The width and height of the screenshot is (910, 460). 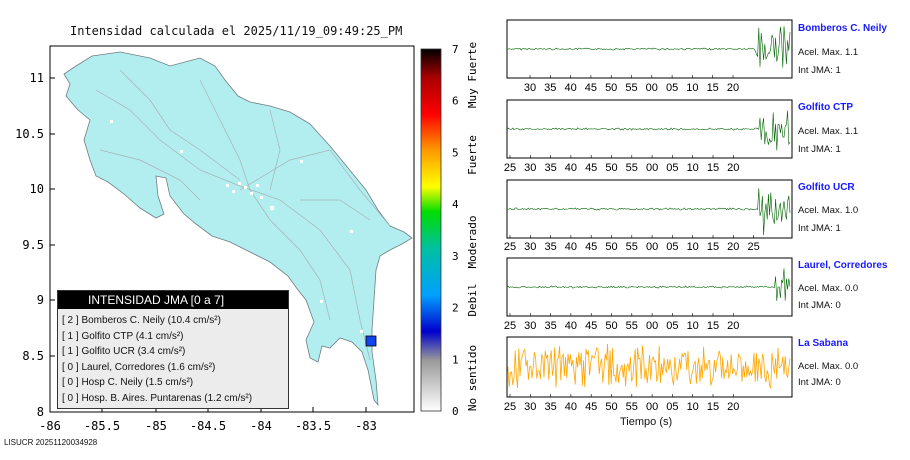 I want to click on colorbar-tick-label: 2, so click(x=455, y=308).